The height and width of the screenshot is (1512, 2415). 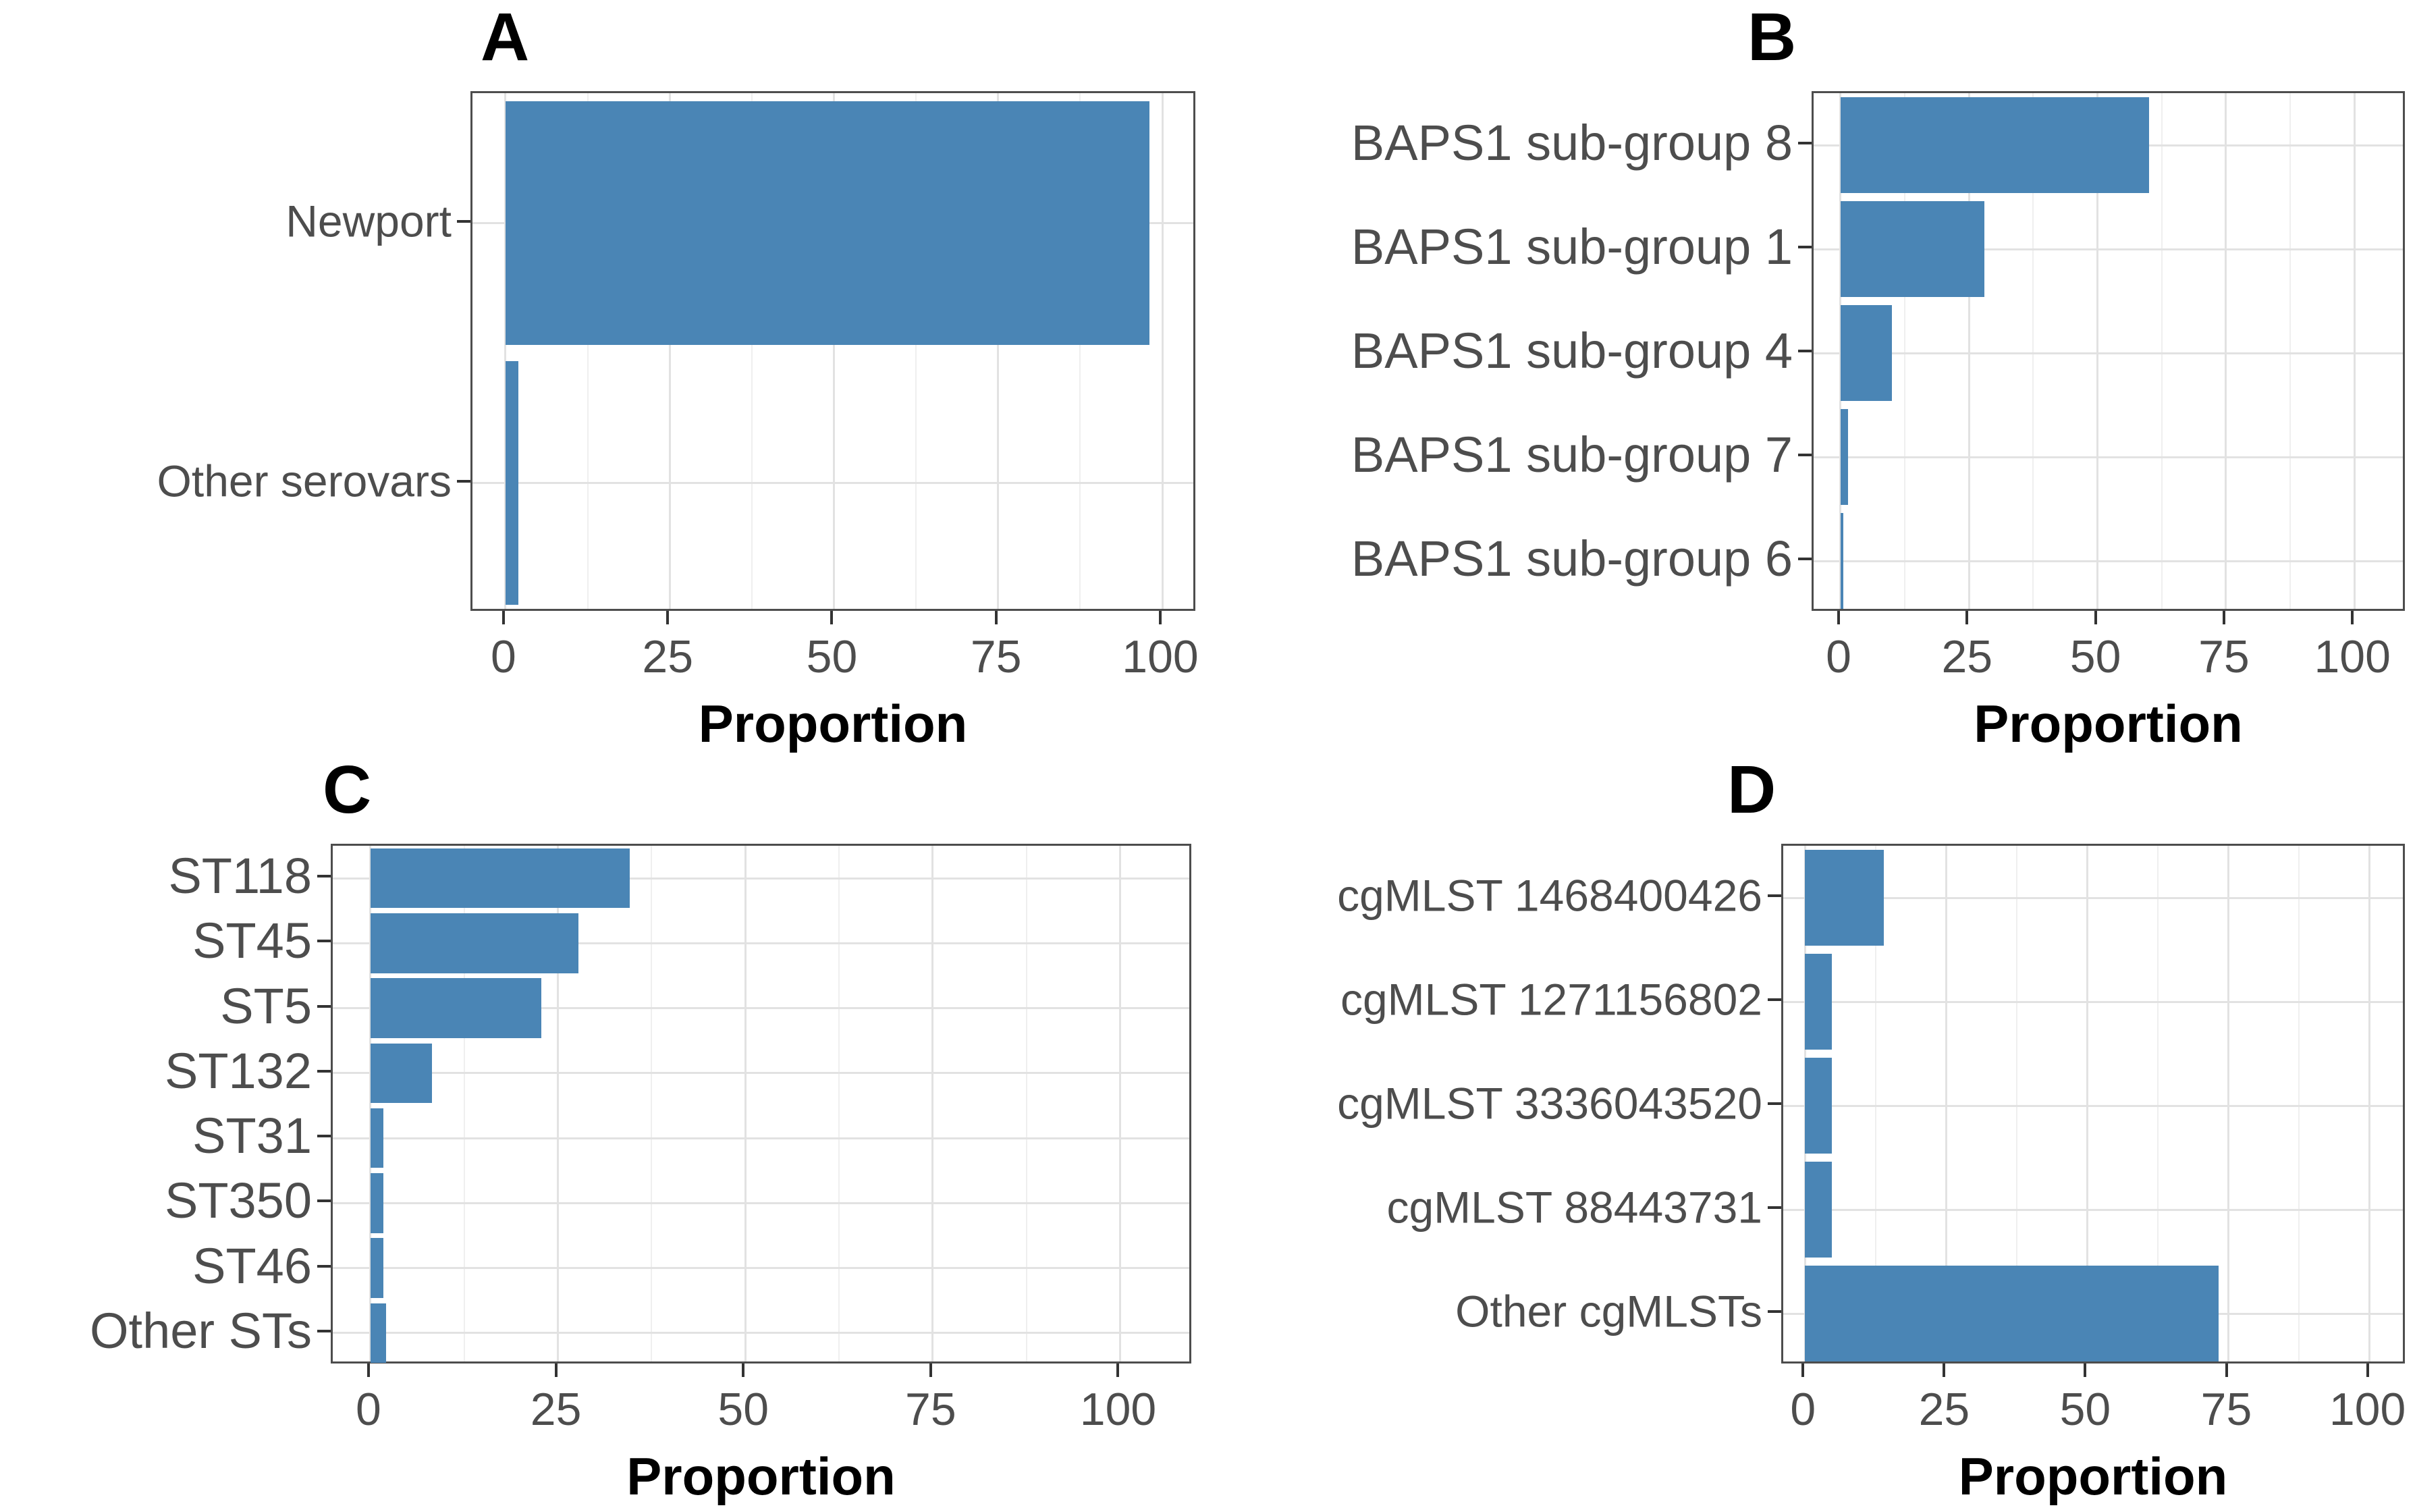 I want to click on plot-area-d, so click(x=2093, y=1104).